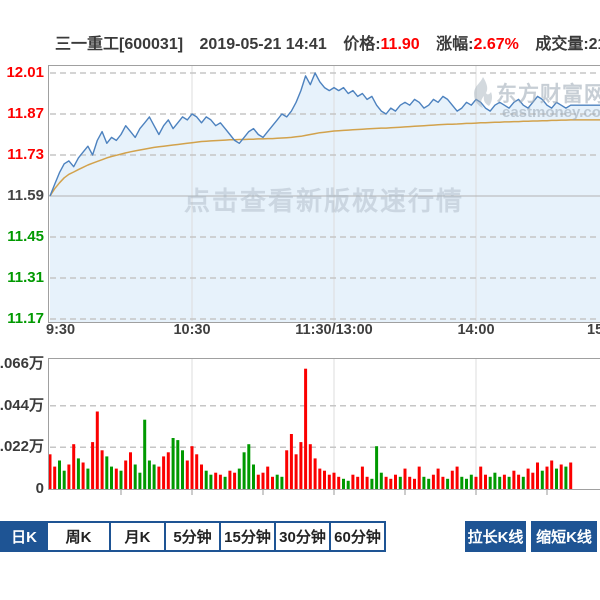 The image size is (600, 600). I want to click on price-pair: 价格:11.90, so click(381, 44).